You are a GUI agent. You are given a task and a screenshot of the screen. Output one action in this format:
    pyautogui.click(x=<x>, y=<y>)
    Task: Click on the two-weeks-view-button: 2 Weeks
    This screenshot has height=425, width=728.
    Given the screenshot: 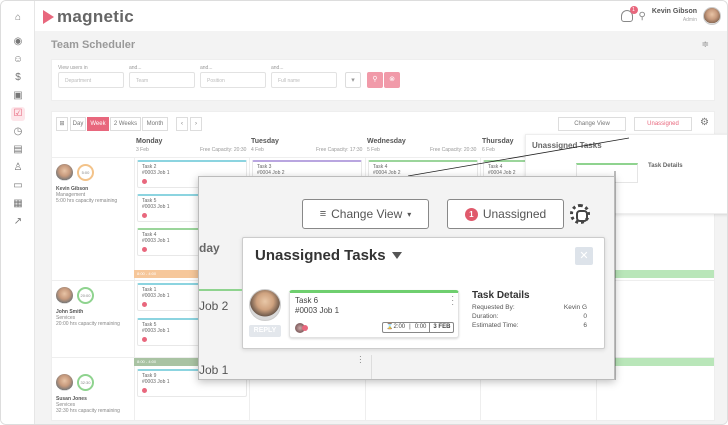 What is the action you would take?
    pyautogui.click(x=125, y=124)
    